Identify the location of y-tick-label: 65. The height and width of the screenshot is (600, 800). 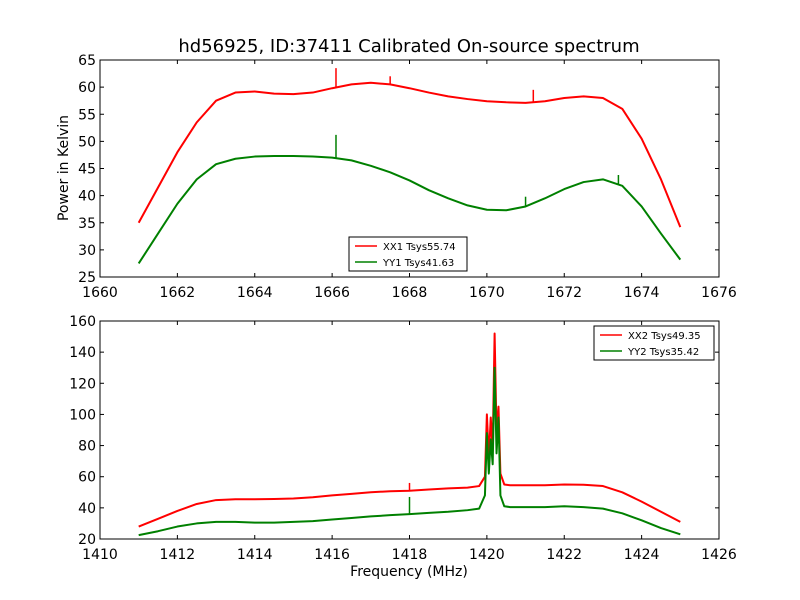
(87, 61).